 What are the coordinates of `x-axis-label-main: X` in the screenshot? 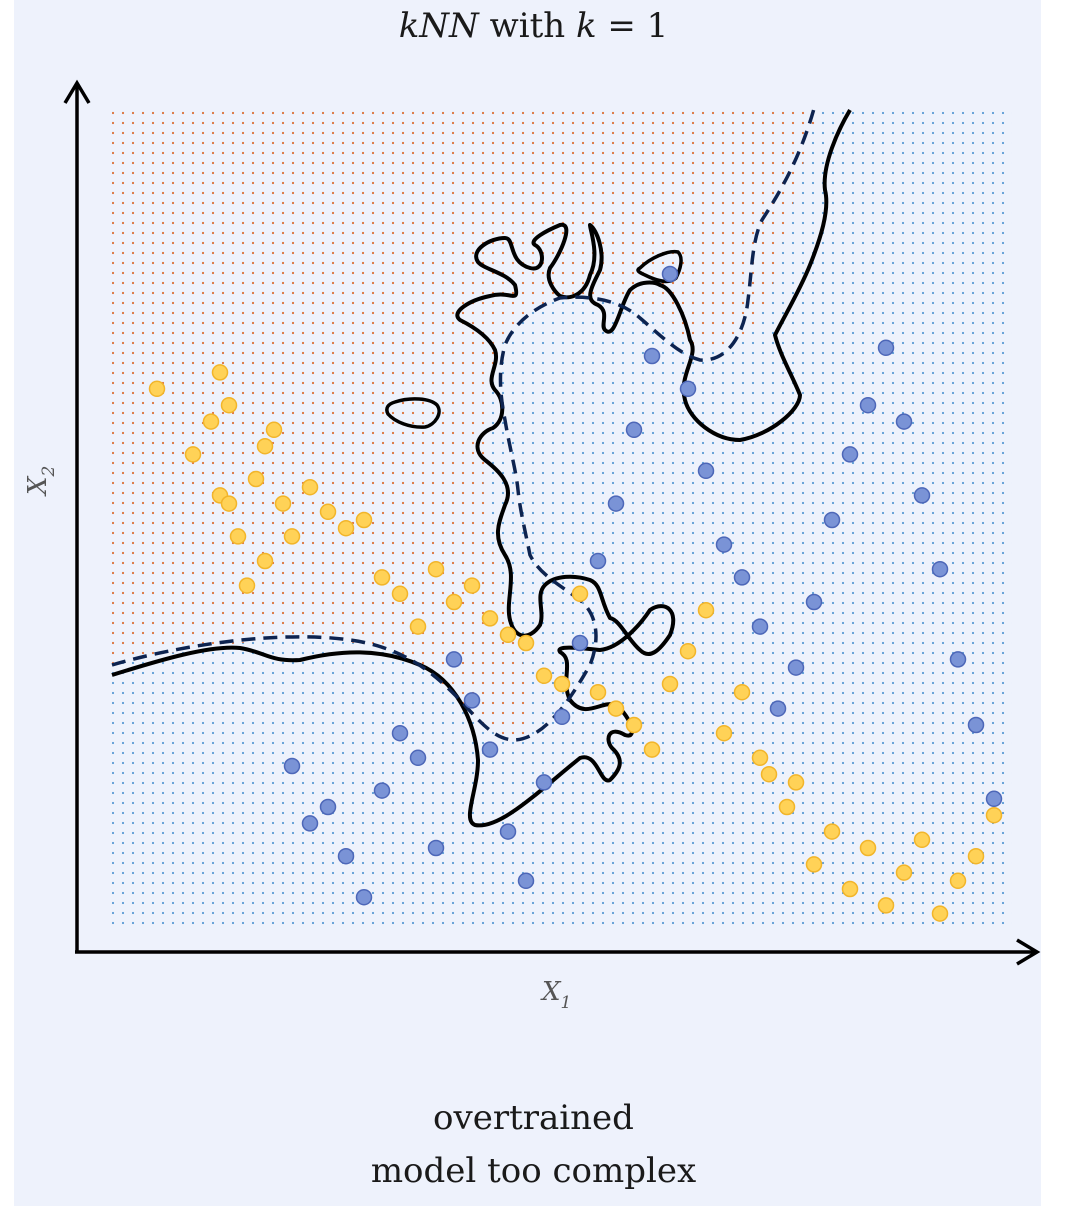 It's located at (551, 992).